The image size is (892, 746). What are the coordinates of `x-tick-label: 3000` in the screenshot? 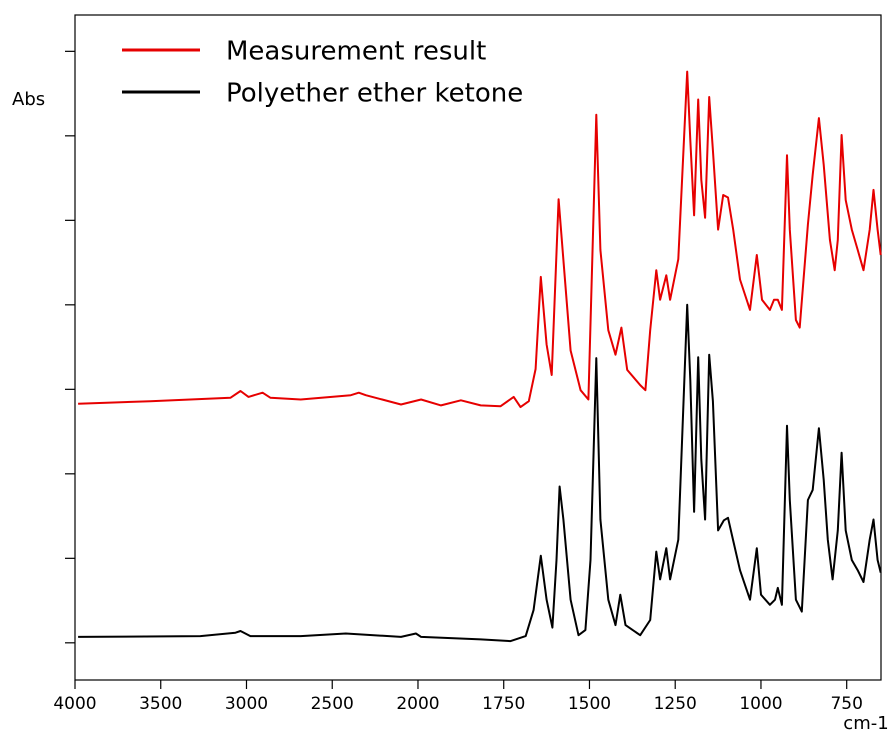 It's located at (246, 704).